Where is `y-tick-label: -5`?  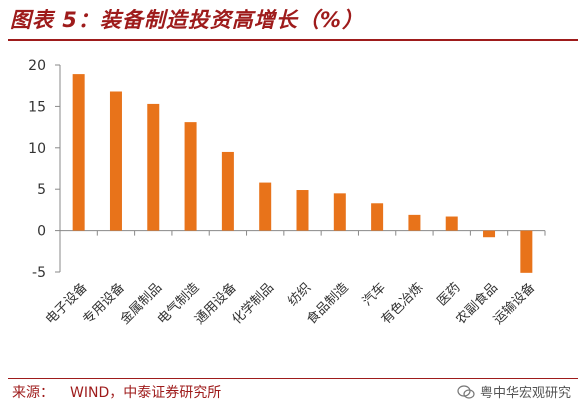 y-tick-label: -5 is located at coordinates (39, 273).